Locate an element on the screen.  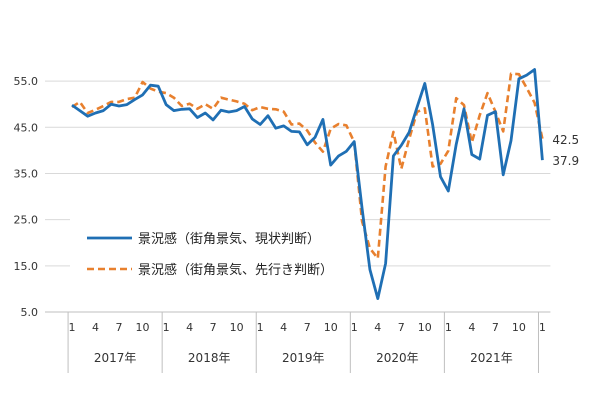
end-labels: 37.9 42.5 is located at coordinates (565, 150).